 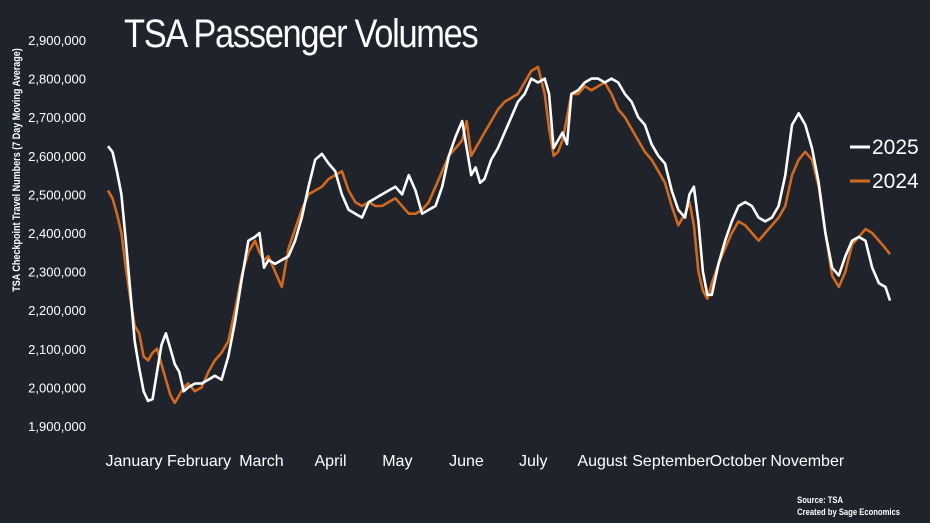 I want to click on legend-label-2024: 2024, so click(x=895, y=181).